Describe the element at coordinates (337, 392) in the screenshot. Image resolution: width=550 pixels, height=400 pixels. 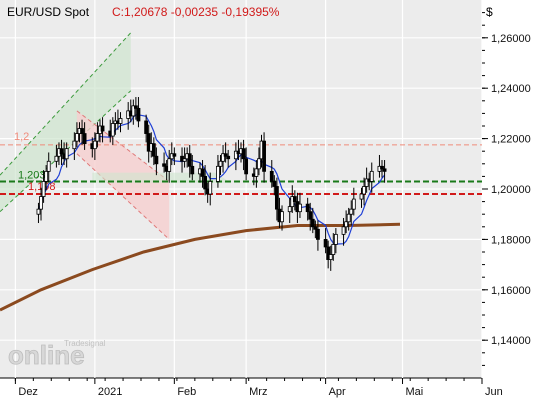
I see `x-tick-label: Apr` at that location.